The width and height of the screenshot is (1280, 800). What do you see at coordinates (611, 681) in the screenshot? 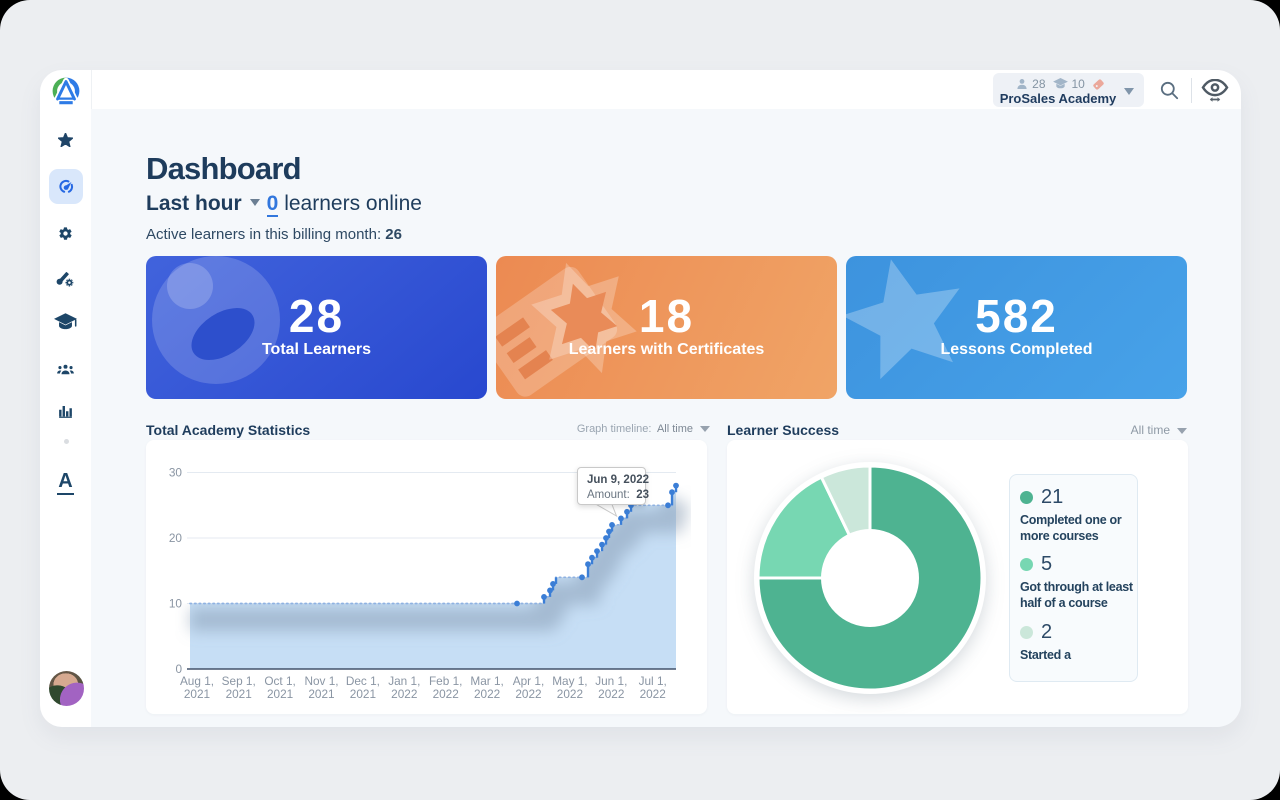
I see `svg-text: Jun 1,` at bounding box center [611, 681].